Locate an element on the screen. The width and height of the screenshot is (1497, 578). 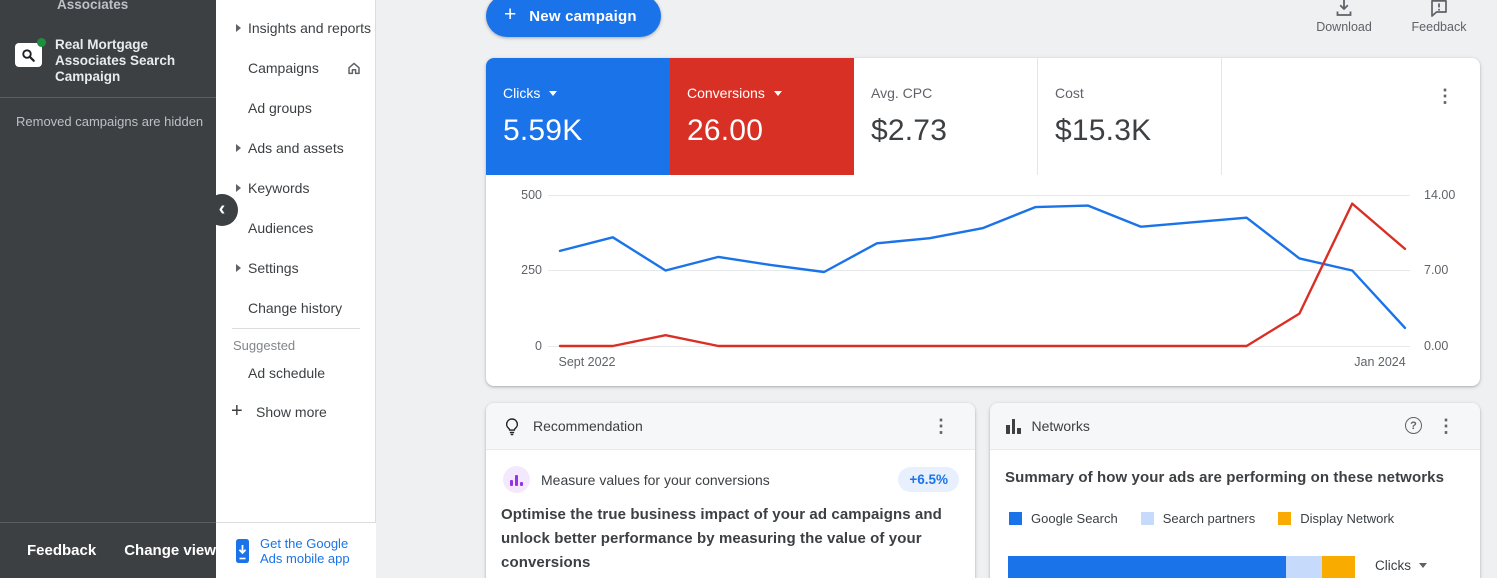
feedback-button: Feedback is located at coordinates (1439, 17).